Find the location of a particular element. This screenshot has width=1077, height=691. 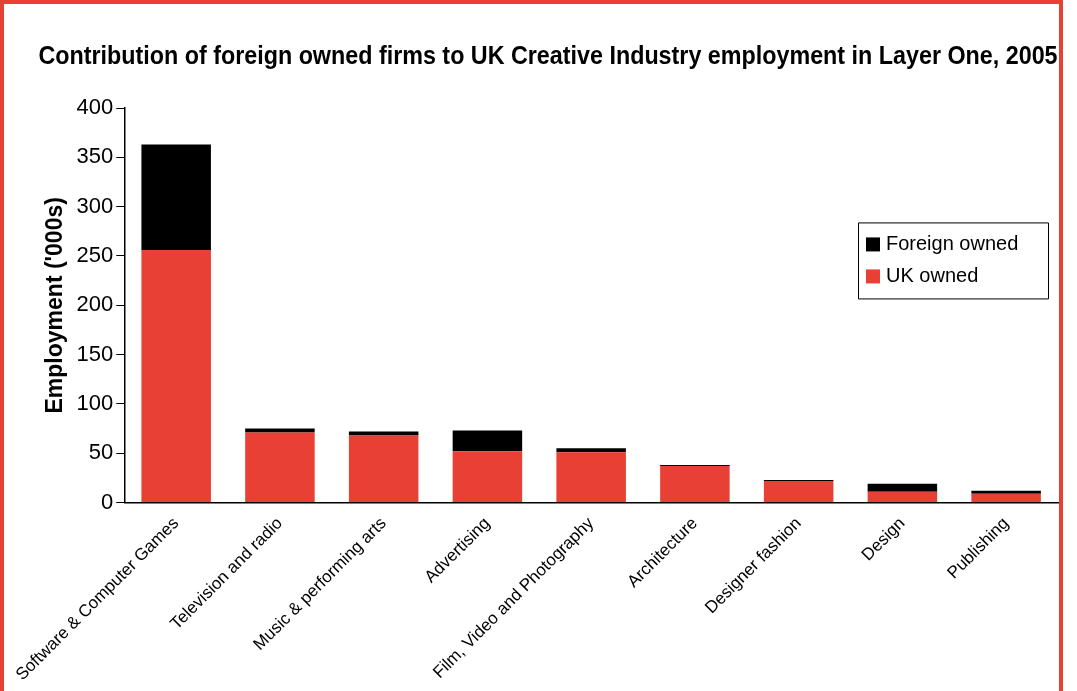

y-tick-label: 400 is located at coordinates (95, 107).